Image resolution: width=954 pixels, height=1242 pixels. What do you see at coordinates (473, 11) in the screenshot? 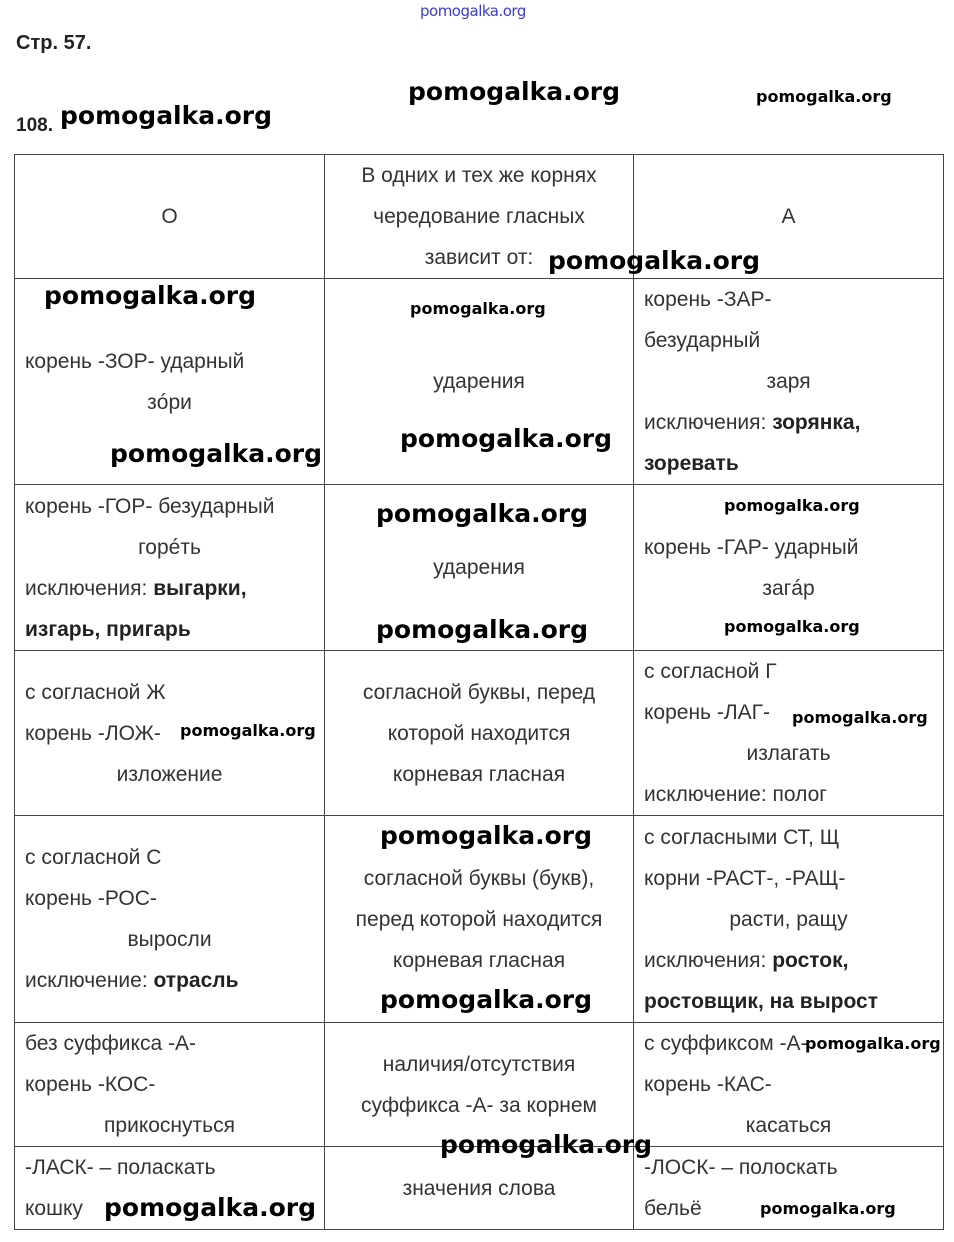
I see `site-link: pomogalka.org` at bounding box center [473, 11].